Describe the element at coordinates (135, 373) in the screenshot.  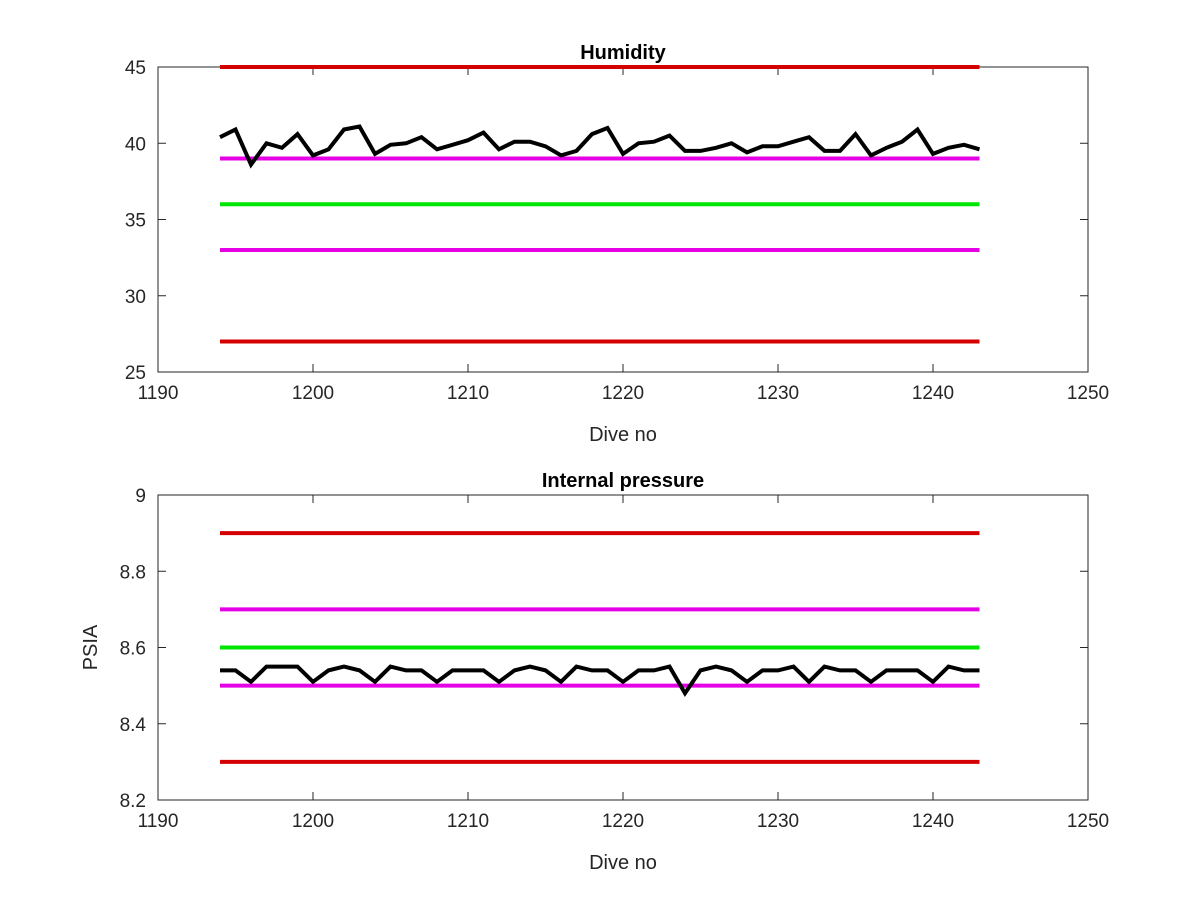
I see `y-tick-label: 25` at that location.